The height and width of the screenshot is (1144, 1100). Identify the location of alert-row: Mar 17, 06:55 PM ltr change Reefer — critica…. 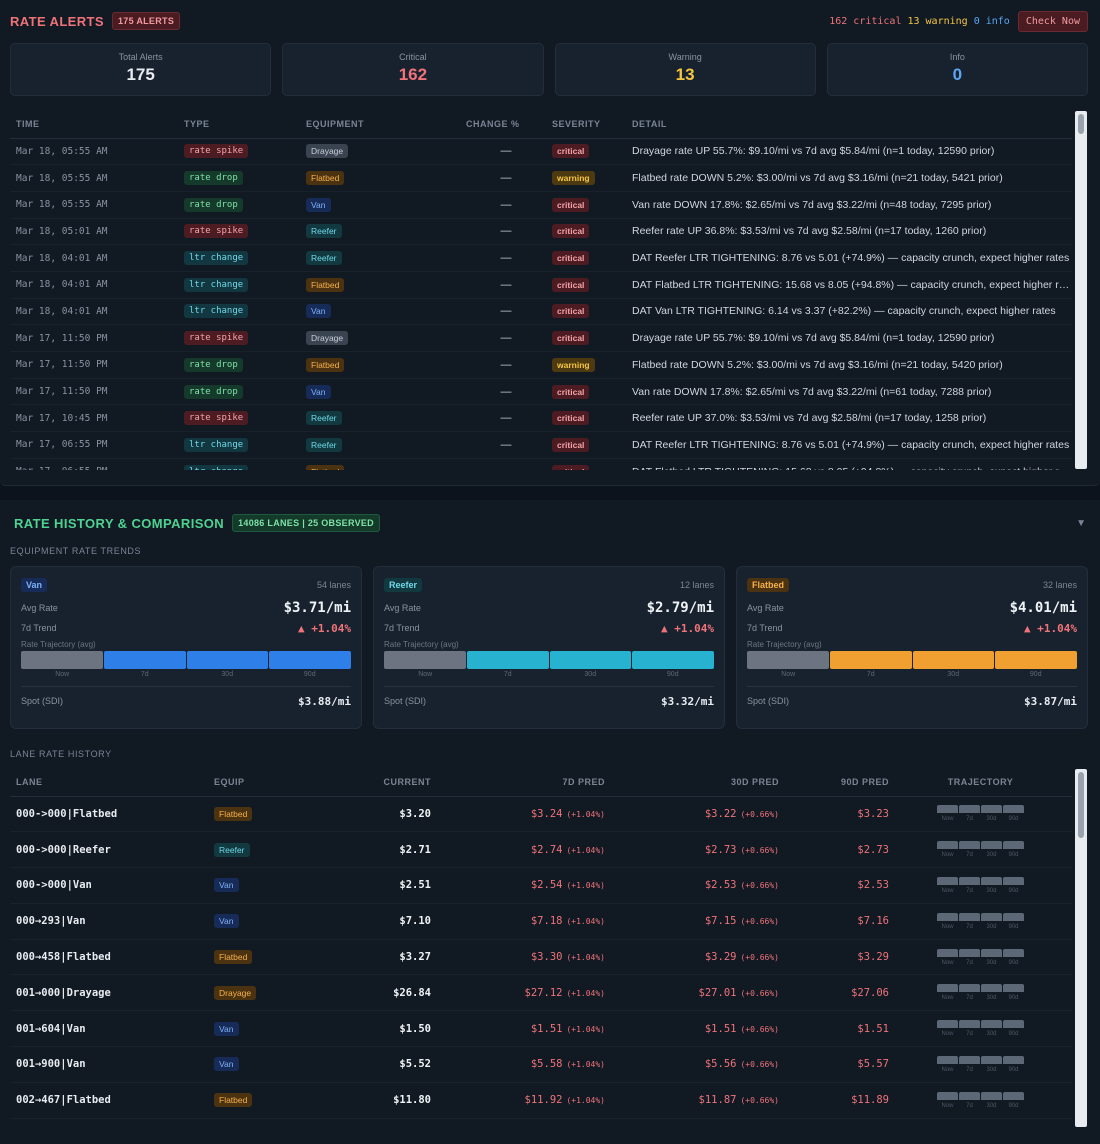
(541, 445).